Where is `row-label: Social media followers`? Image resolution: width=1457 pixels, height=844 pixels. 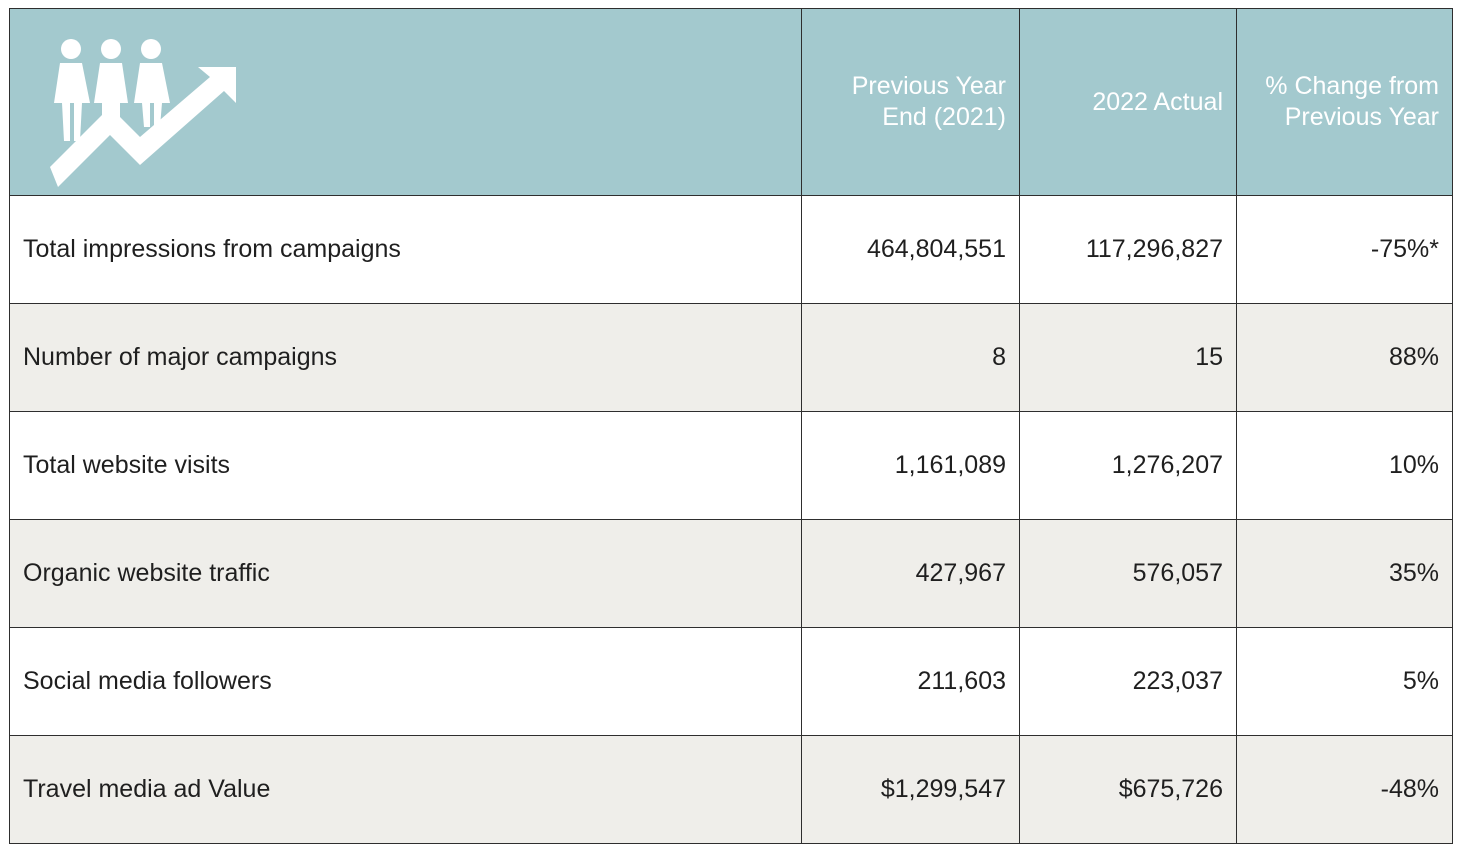
row-label: Social media followers is located at coordinates (405, 681).